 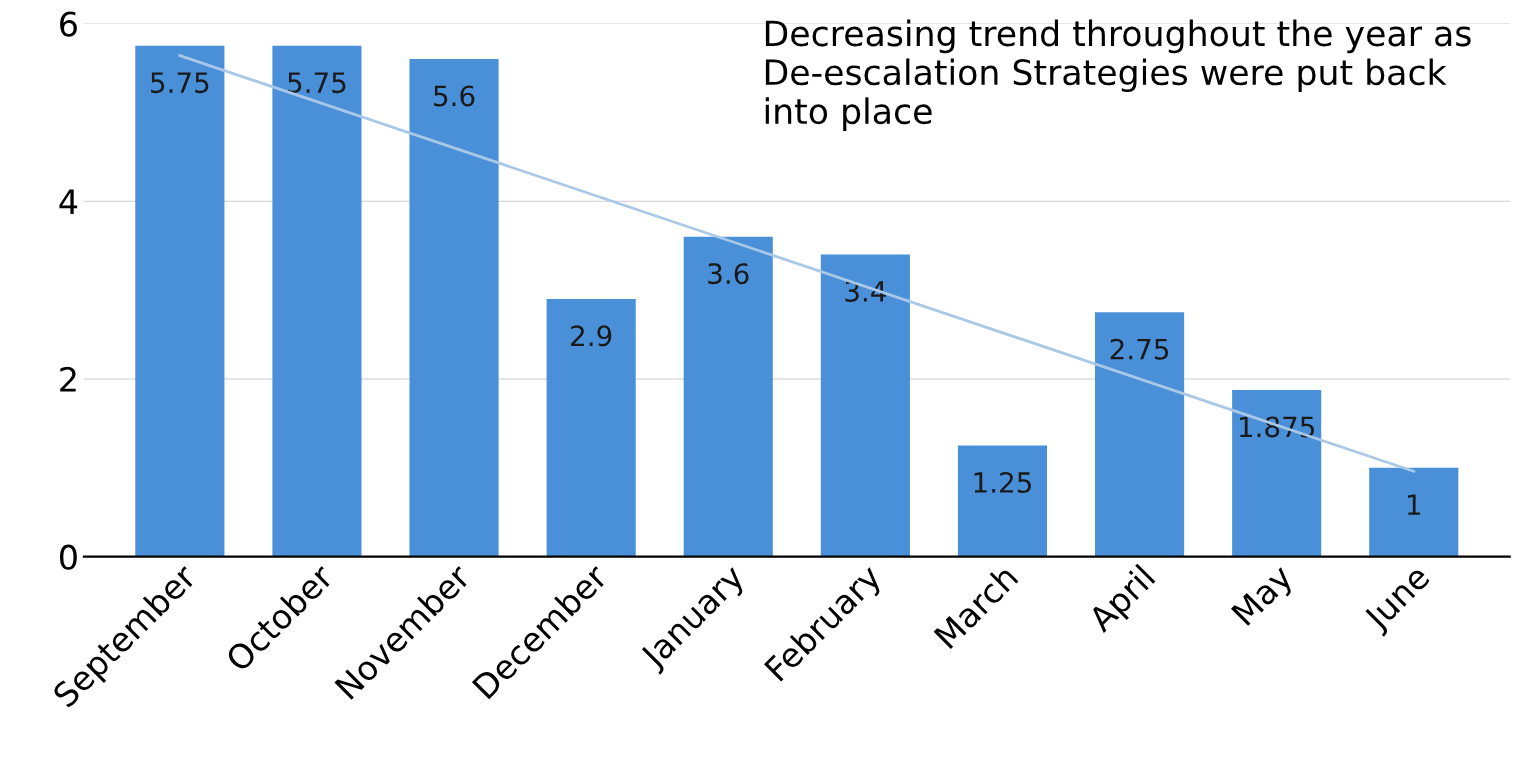 I want to click on data-label: 3.6, so click(x=728, y=274).